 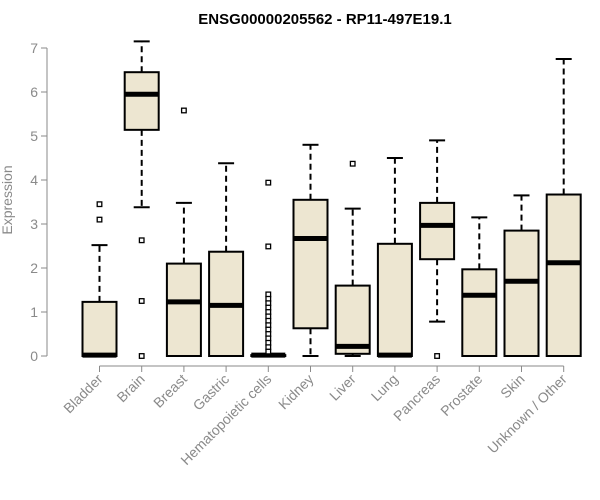 I want to click on x-tick-label: Skin, so click(x=512, y=386).